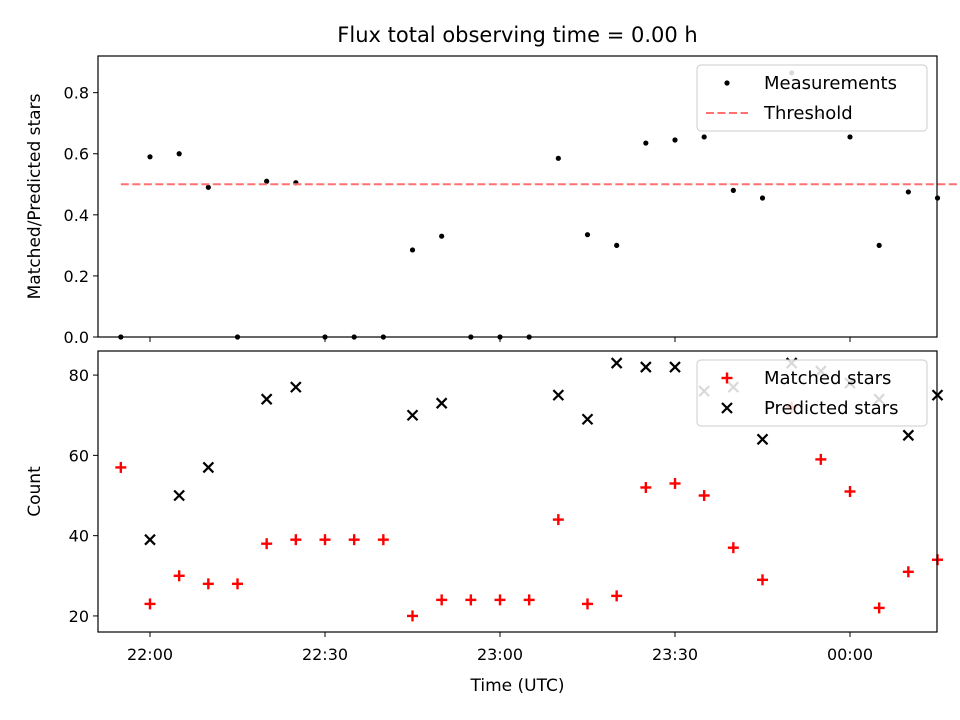  I want to click on x-axis-label: Time (UTC), so click(517, 686).